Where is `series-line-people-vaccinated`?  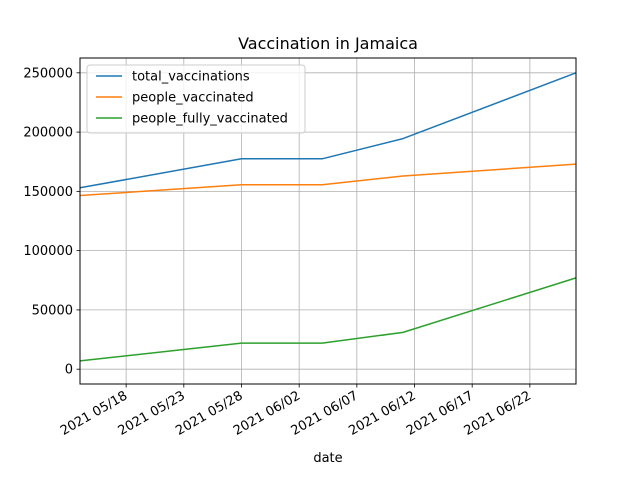
series-line-people-vaccinated is located at coordinates (328, 180).